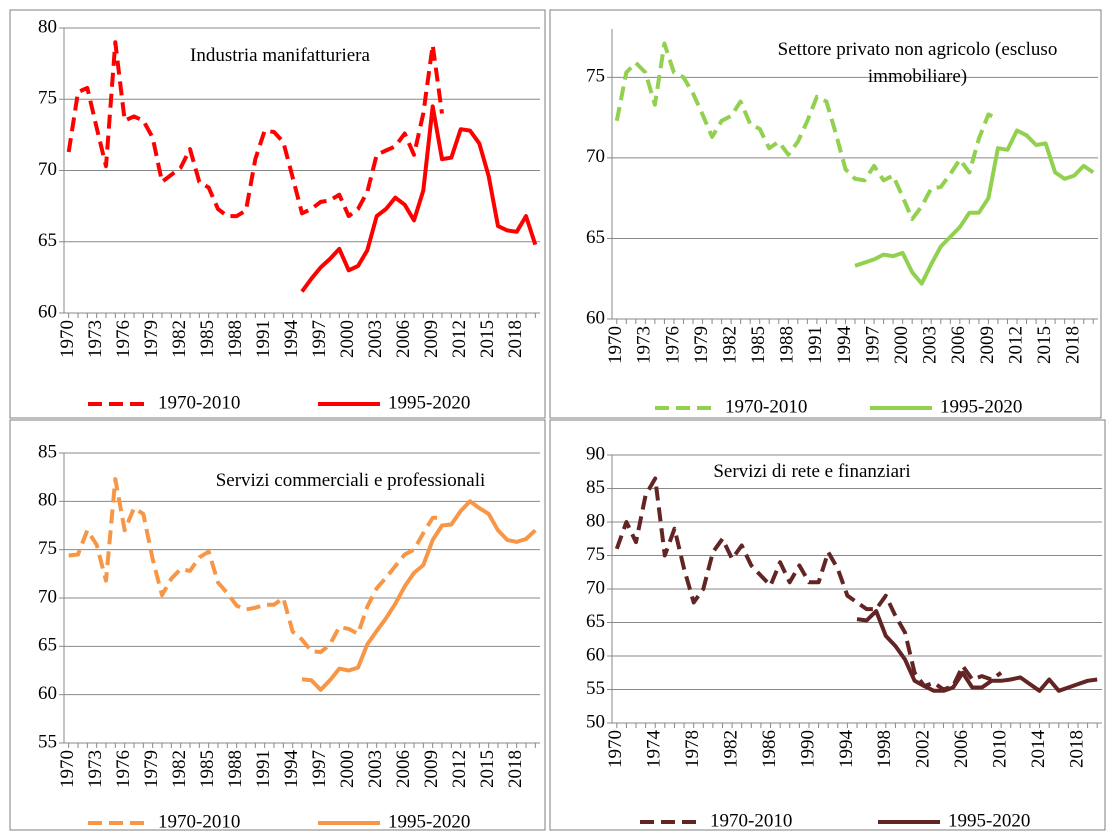  I want to click on chart-title: Industria manifatturiera, so click(280, 55).